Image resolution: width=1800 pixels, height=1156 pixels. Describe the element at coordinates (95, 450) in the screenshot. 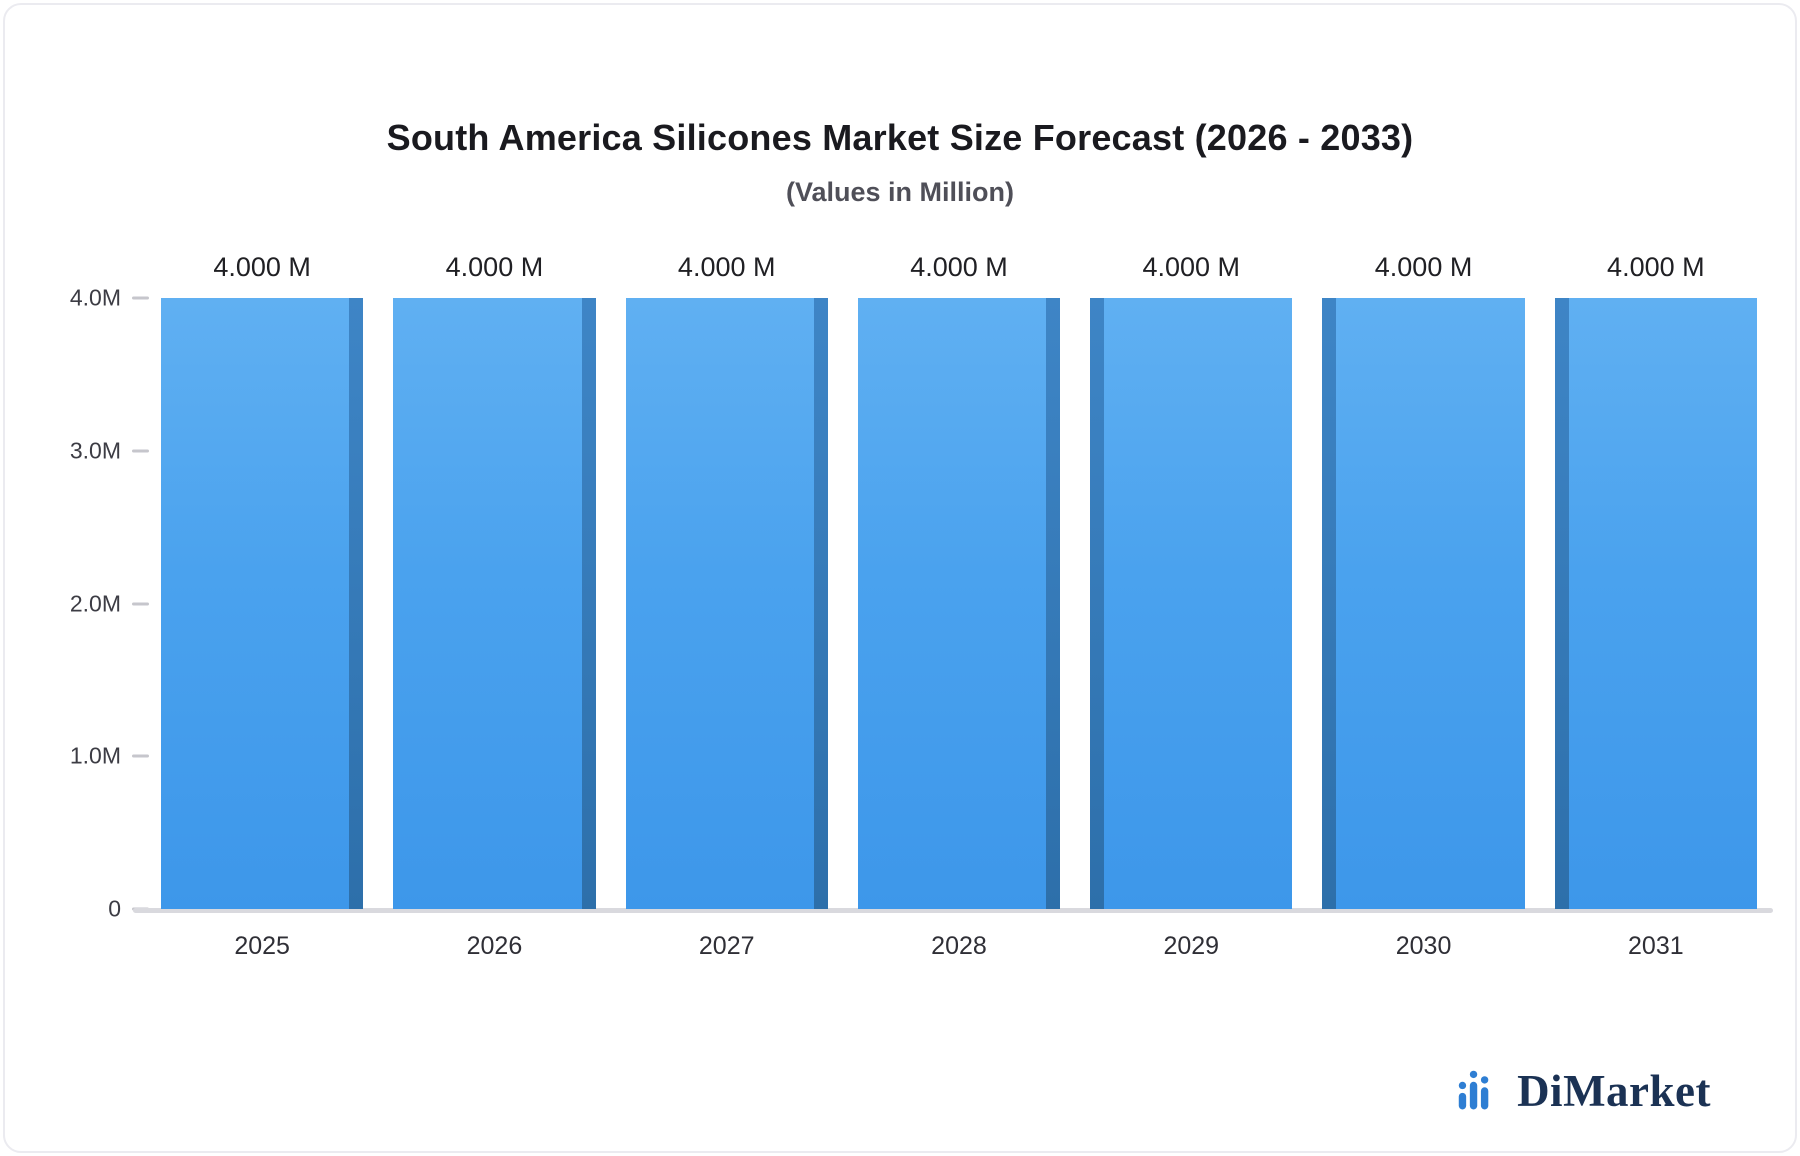

I see `y-axis-tick-label: 3.0M` at that location.